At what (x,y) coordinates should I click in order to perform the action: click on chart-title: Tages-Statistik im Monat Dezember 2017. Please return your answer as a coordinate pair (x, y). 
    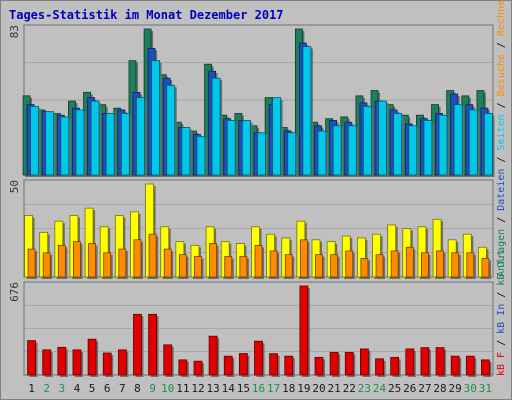
    Looking at the image, I should click on (146, 15).